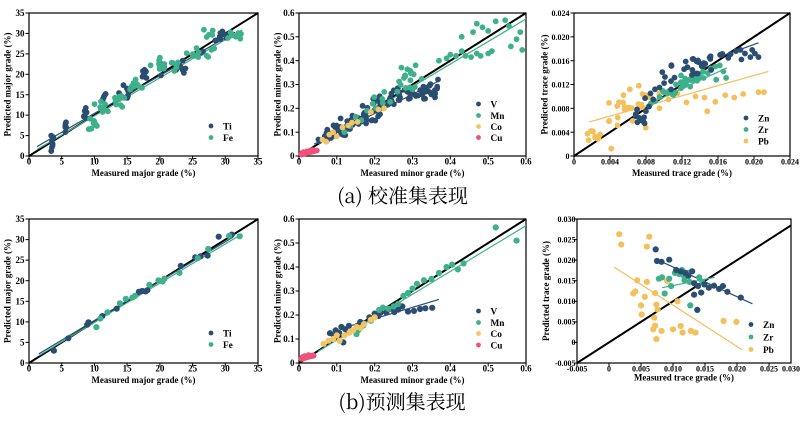  What do you see at coordinates (768, 351) in the screenshot?
I see `svg-text: Pb` at bounding box center [768, 351].